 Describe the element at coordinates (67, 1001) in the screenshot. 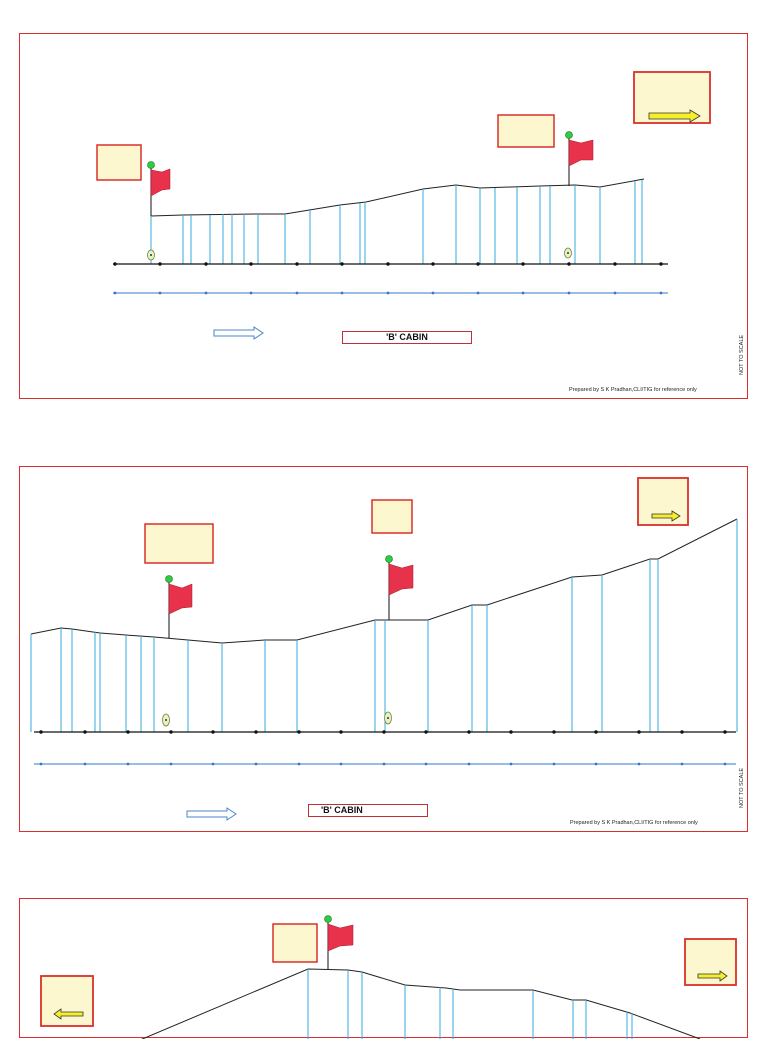

I see `direction-box` at that location.